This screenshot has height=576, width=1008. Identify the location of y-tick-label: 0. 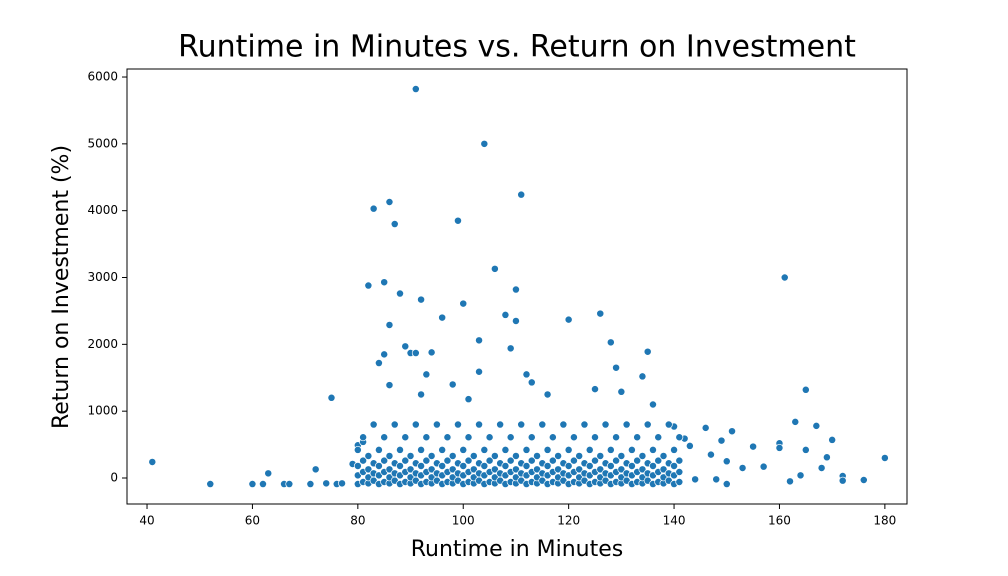
(114, 478).